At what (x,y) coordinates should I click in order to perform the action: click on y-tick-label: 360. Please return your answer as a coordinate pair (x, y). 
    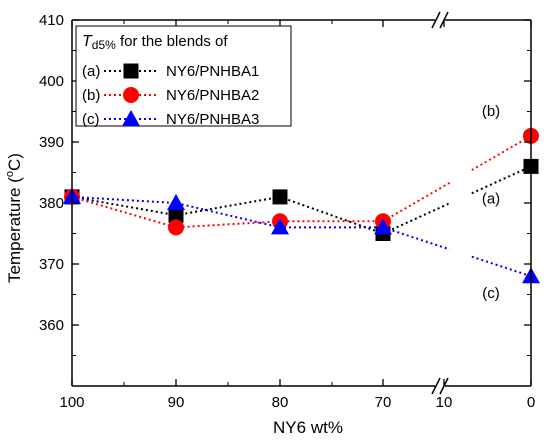
    Looking at the image, I should click on (51, 325).